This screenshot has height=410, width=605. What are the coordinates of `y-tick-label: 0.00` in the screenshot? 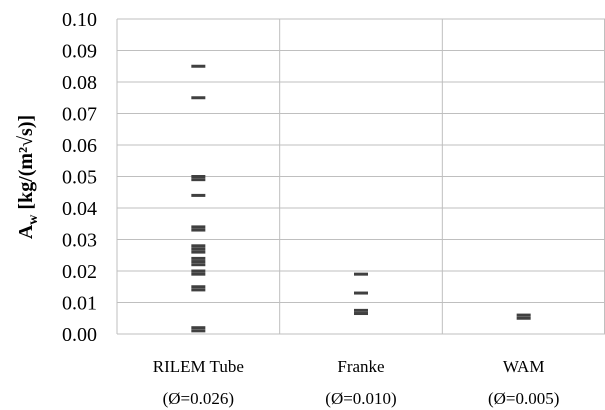 It's located at (79, 335).